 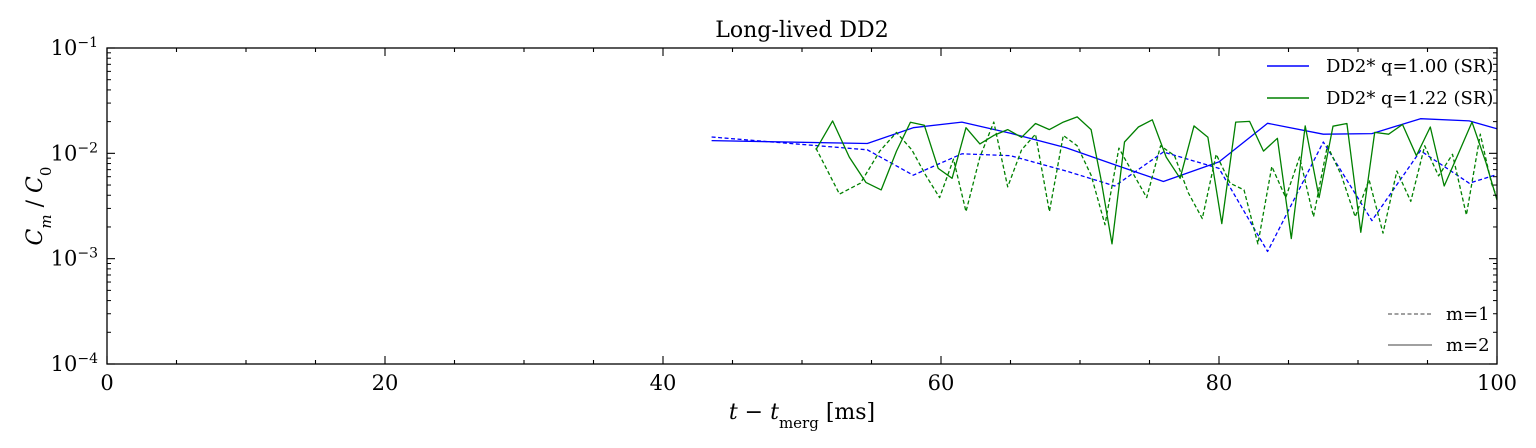 What do you see at coordinates (1468, 345) in the screenshot?
I see `legend-mode-label: m=2` at bounding box center [1468, 345].